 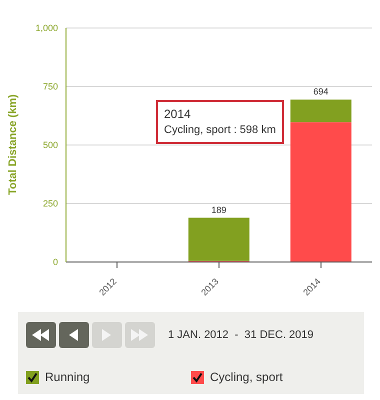 I want to click on total-label: 189, so click(x=218, y=209).